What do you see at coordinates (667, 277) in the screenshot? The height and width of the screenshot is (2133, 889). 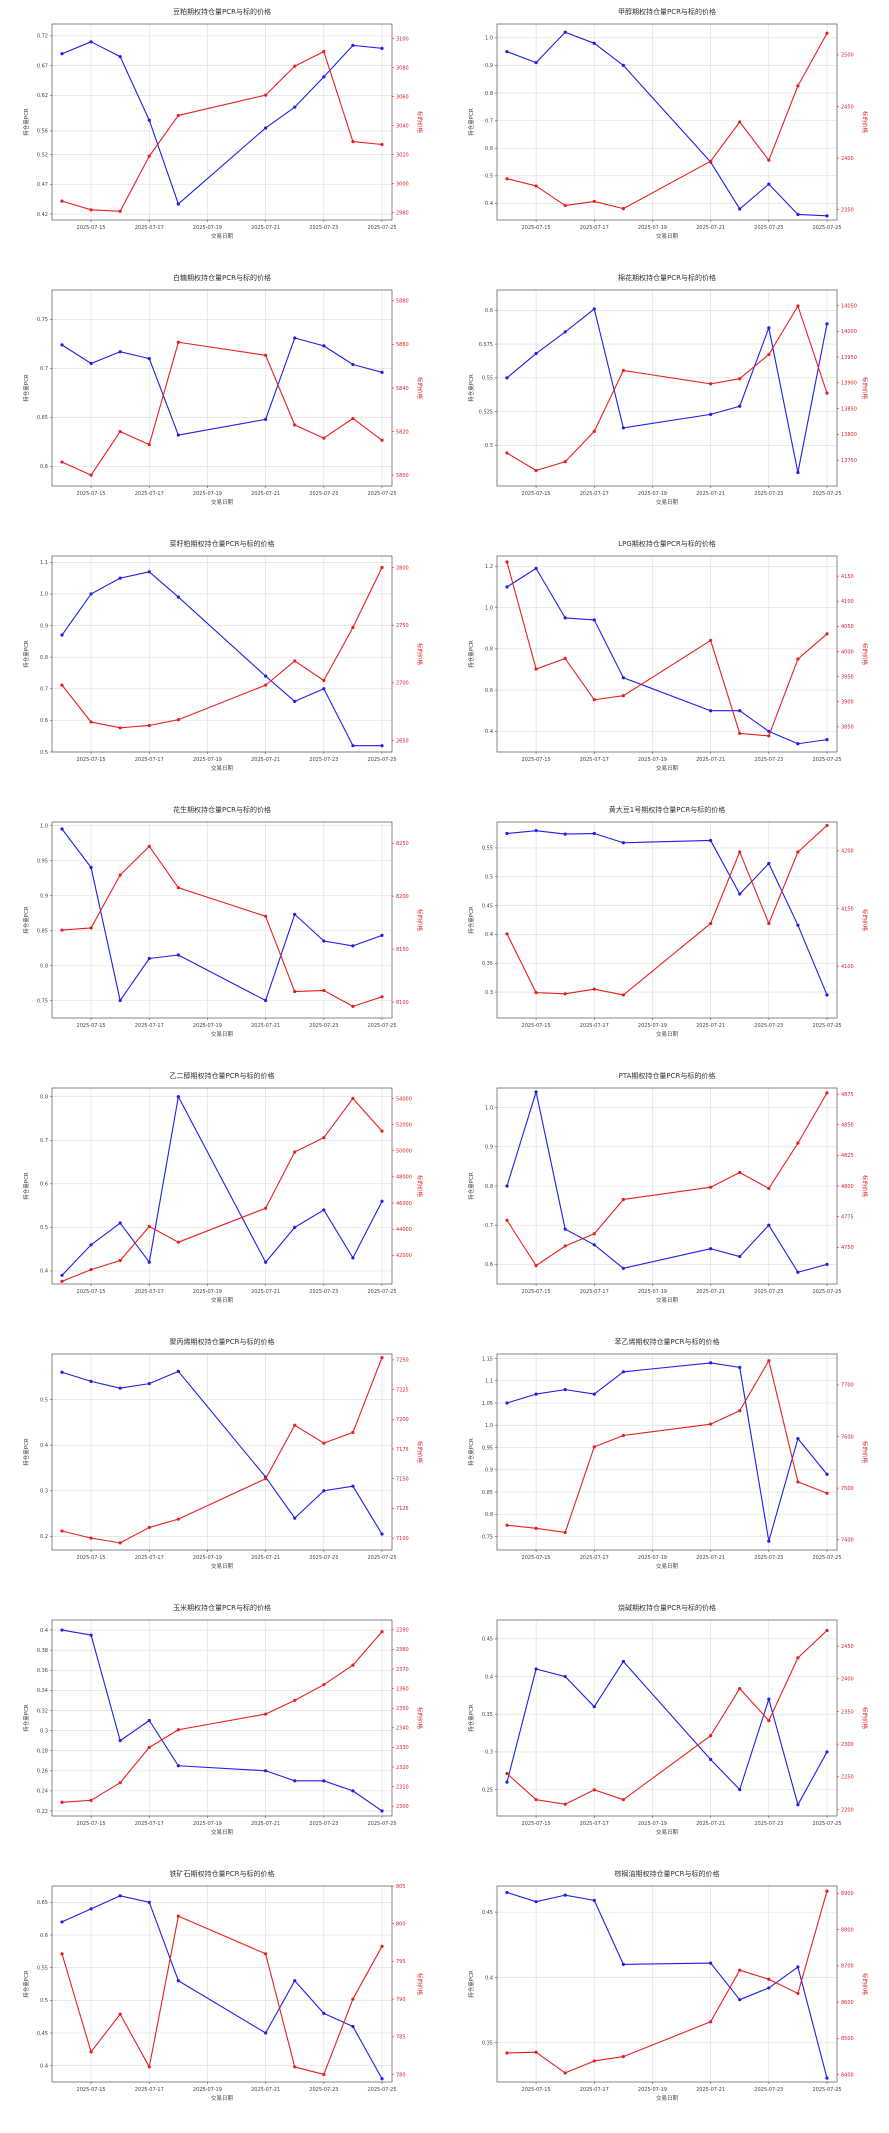 I see `chart-title: 棉花期权持仓量PCR与标的价格` at bounding box center [667, 277].